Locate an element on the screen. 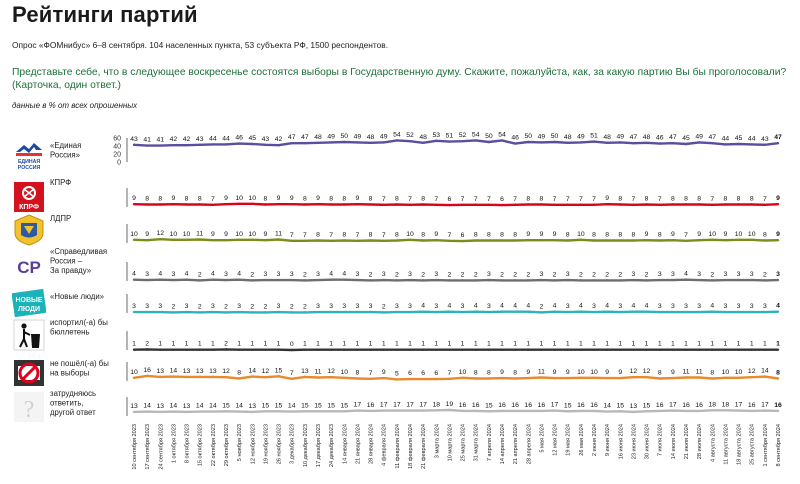  new-people-logo-icon: НОВЫЕ ЛЮДИ is located at coordinates (29, 303).